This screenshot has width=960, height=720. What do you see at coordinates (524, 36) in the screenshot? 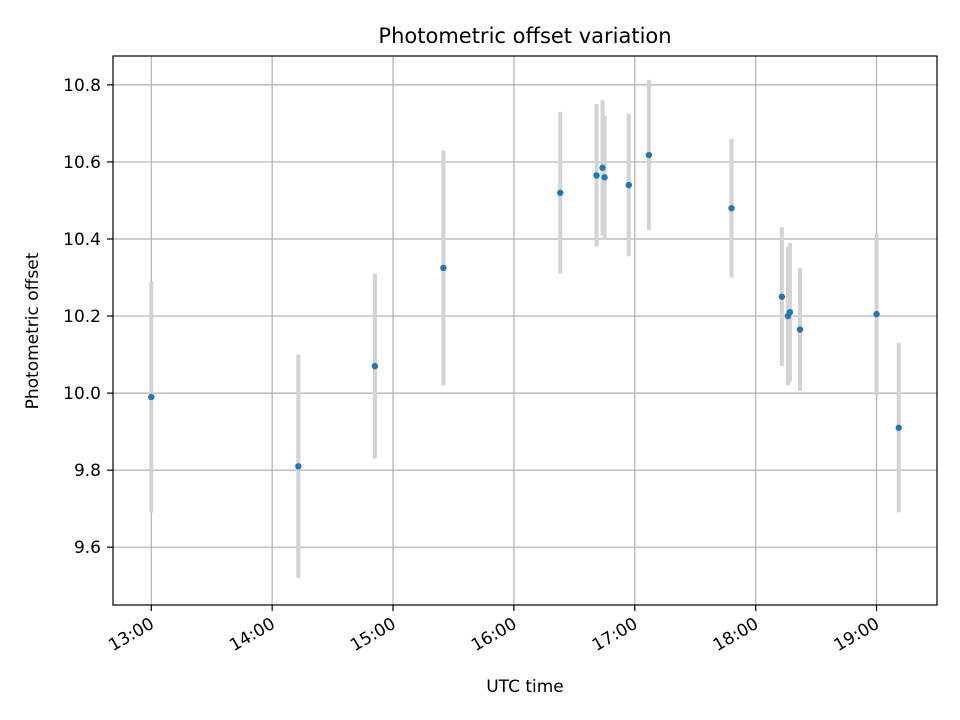
I see `chart-title: Photometric offset variation` at bounding box center [524, 36].